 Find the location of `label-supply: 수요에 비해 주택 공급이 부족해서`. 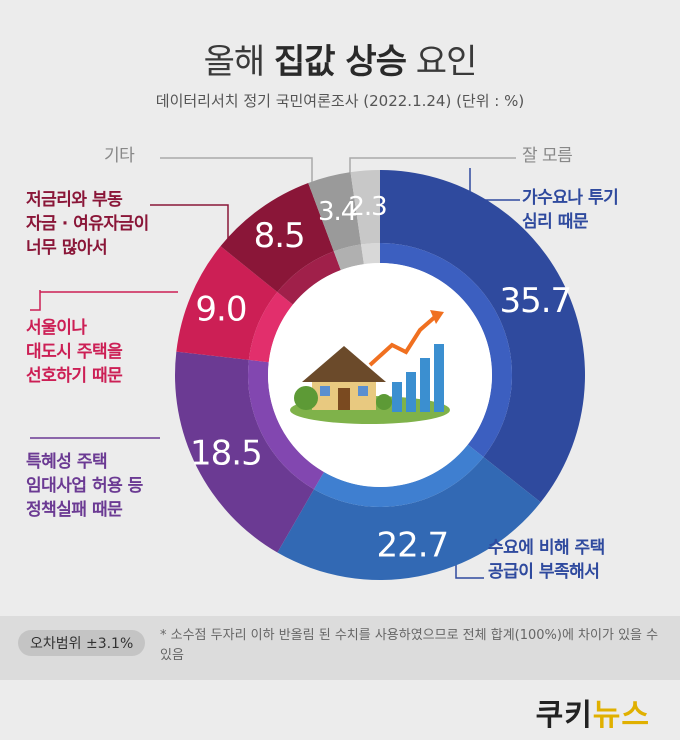

label-supply: 수요에 비해 주택 공급이 부족해서 is located at coordinates (546, 560).